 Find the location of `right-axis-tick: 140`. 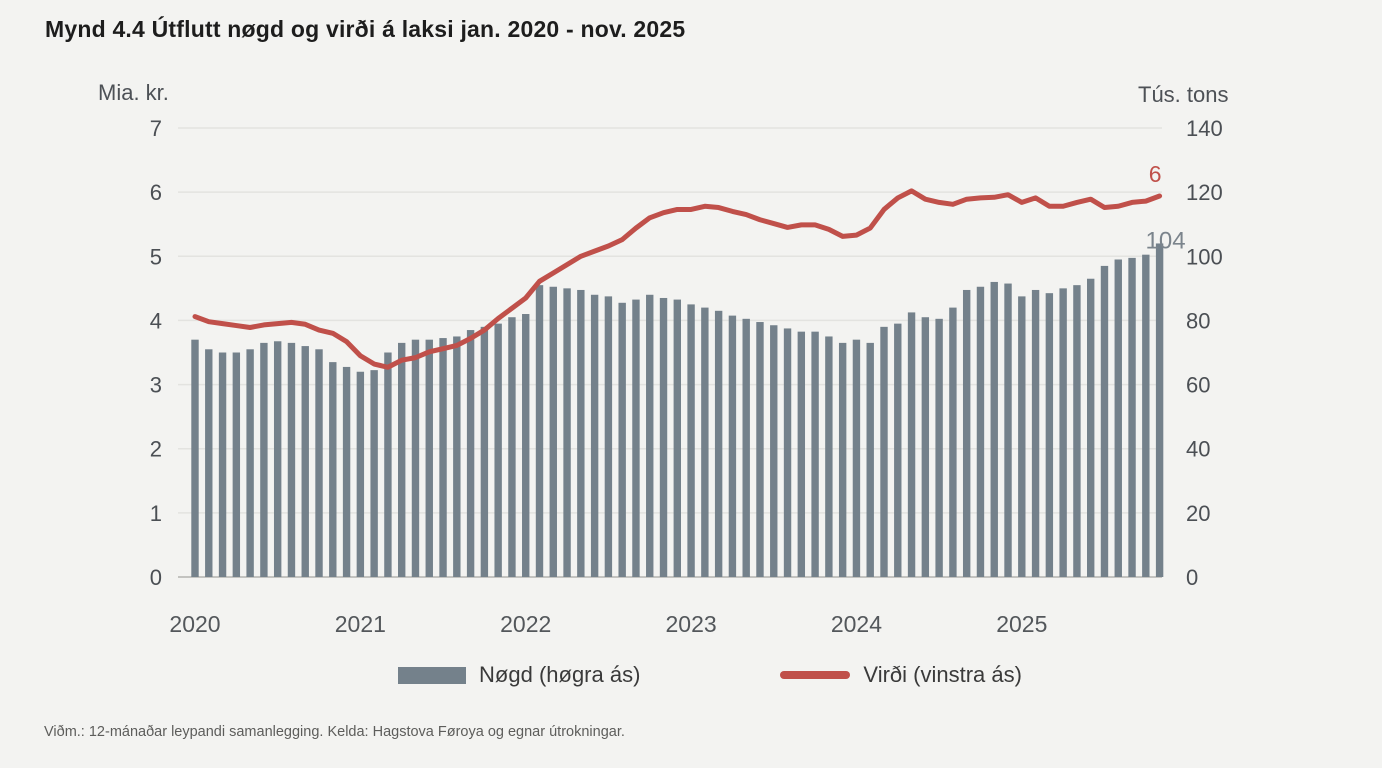

right-axis-tick: 140 is located at coordinates (1204, 128).